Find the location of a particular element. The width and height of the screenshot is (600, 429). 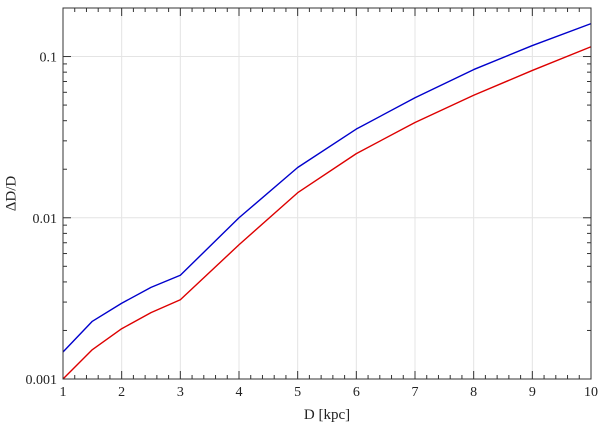

x-tick-label: 3 is located at coordinates (180, 392).